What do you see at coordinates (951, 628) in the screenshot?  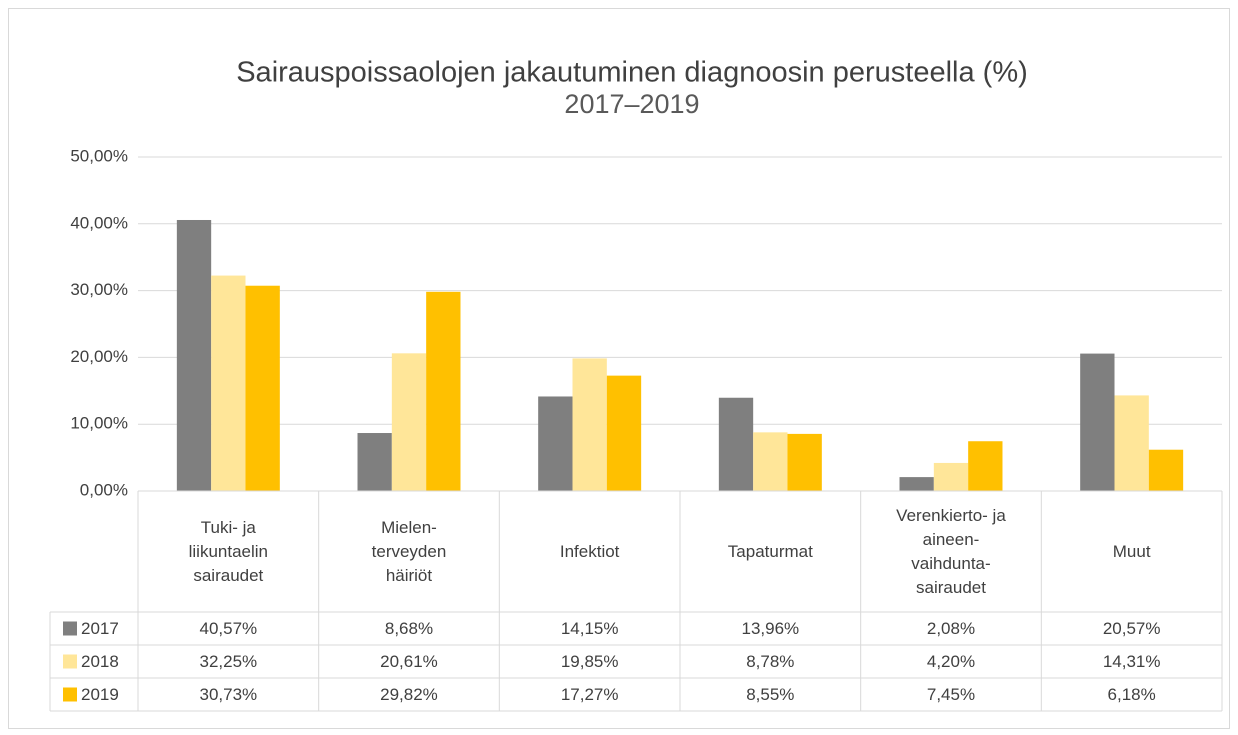 I see `table-cell: 2,08%` at bounding box center [951, 628].